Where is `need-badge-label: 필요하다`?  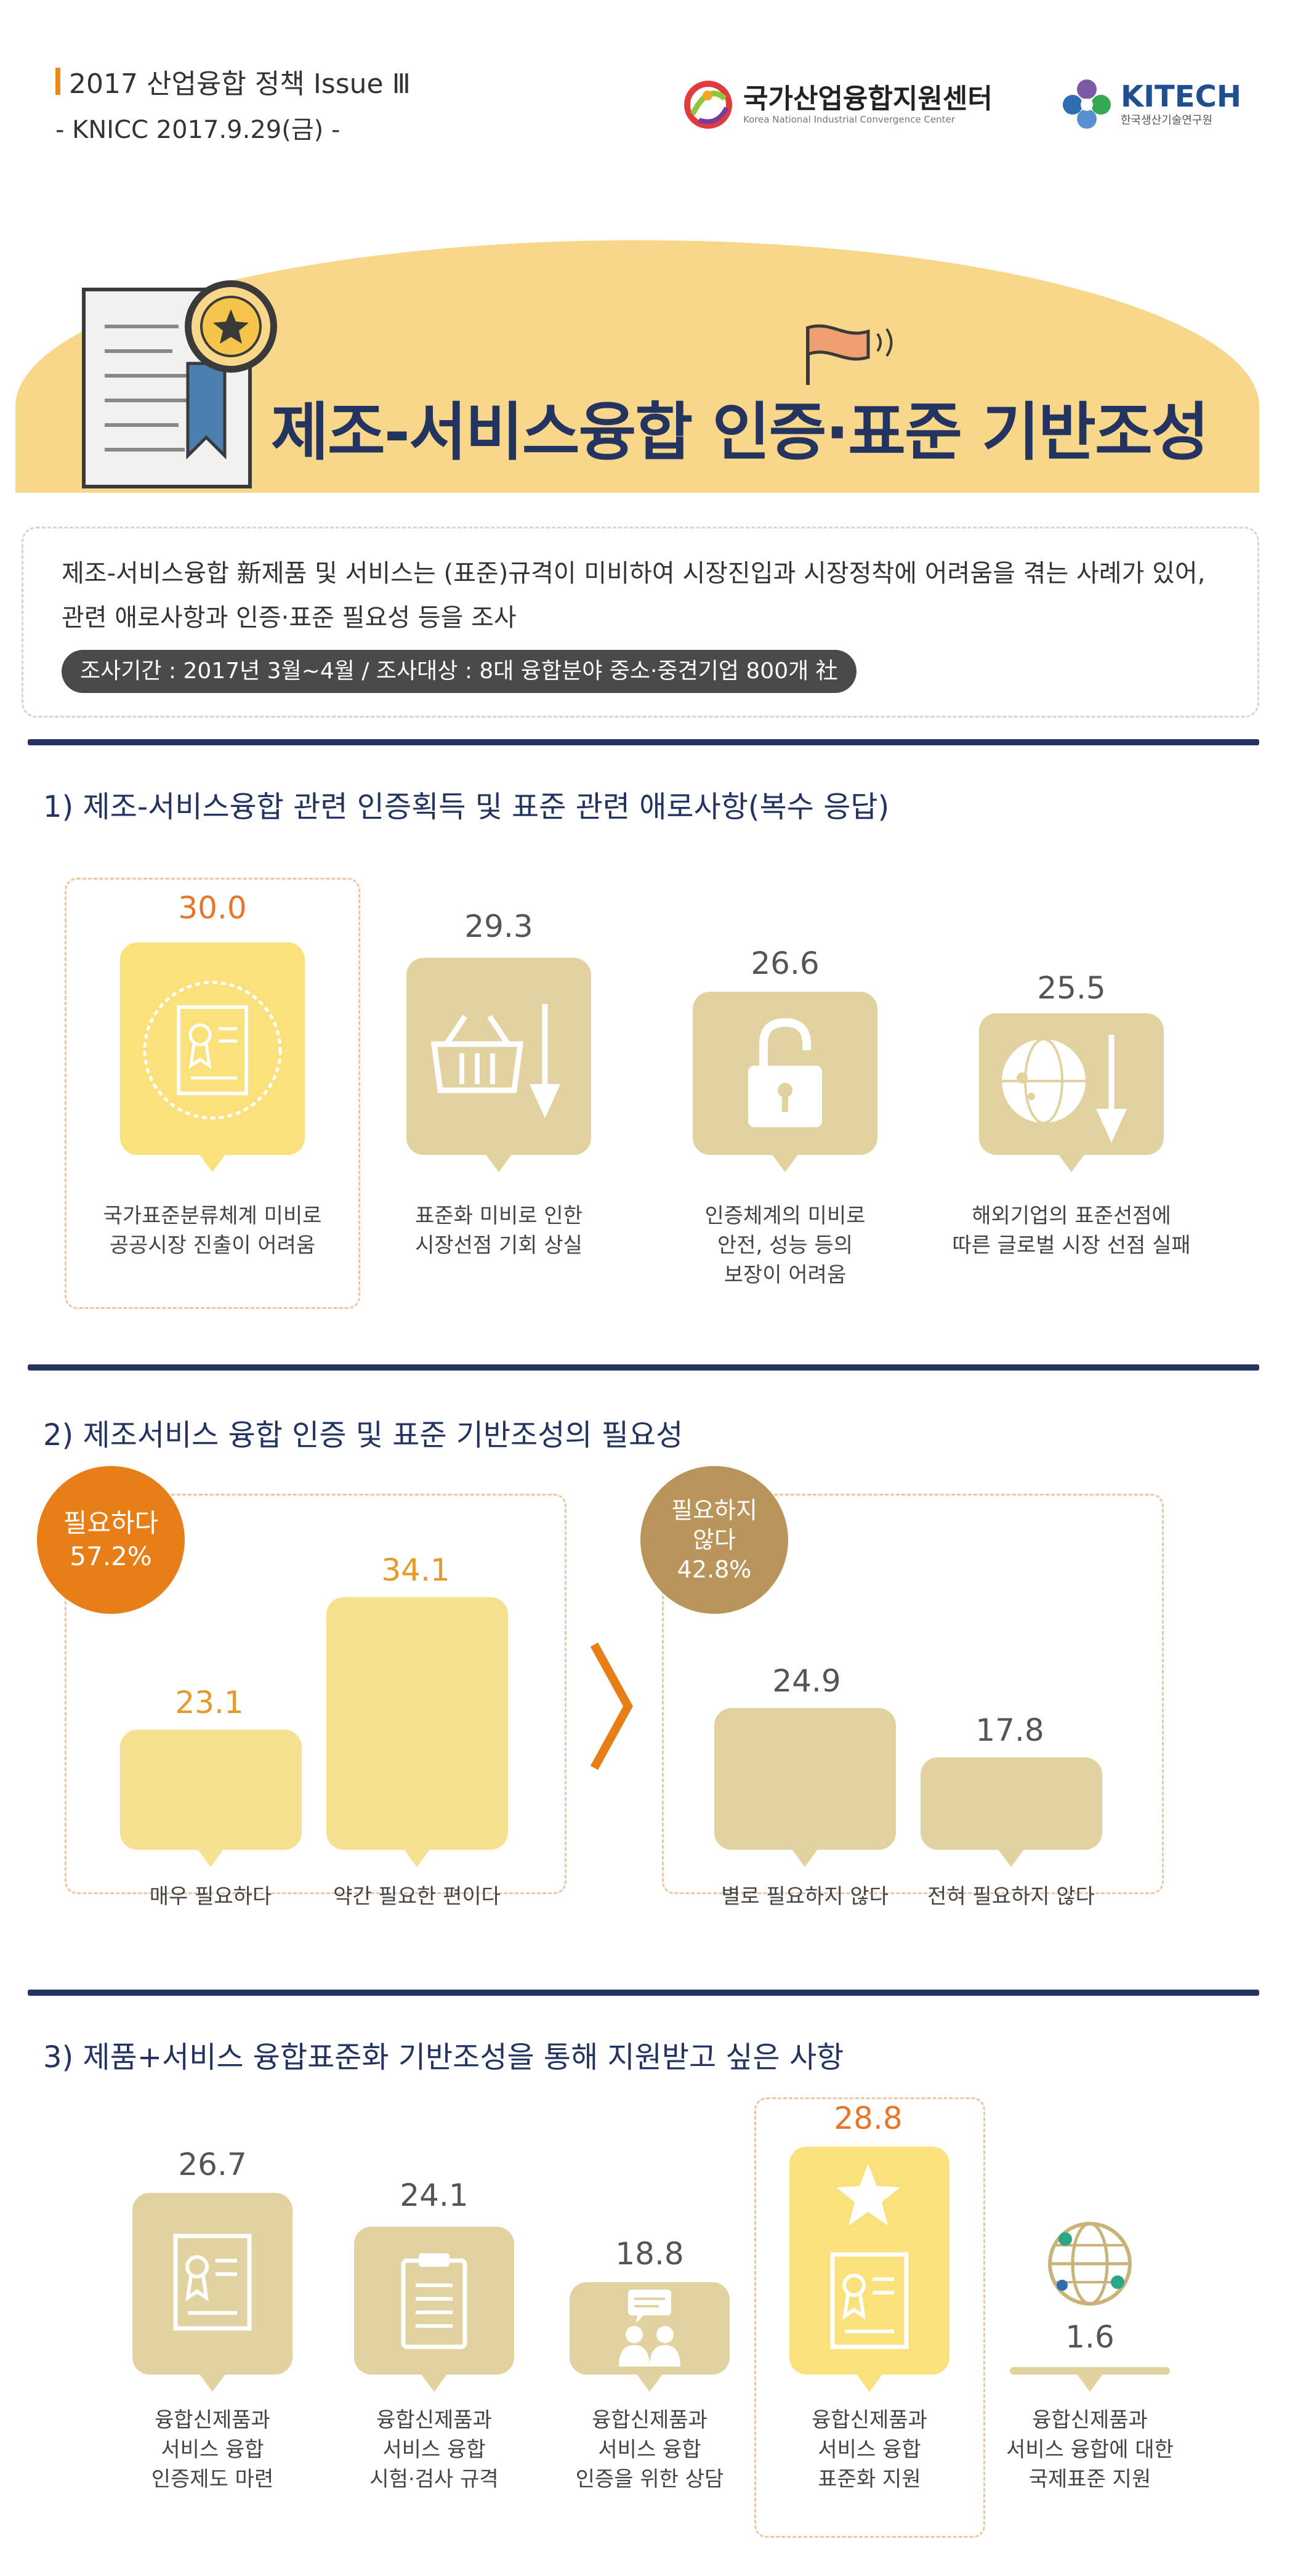 need-badge-label: 필요하다 is located at coordinates (111, 1523).